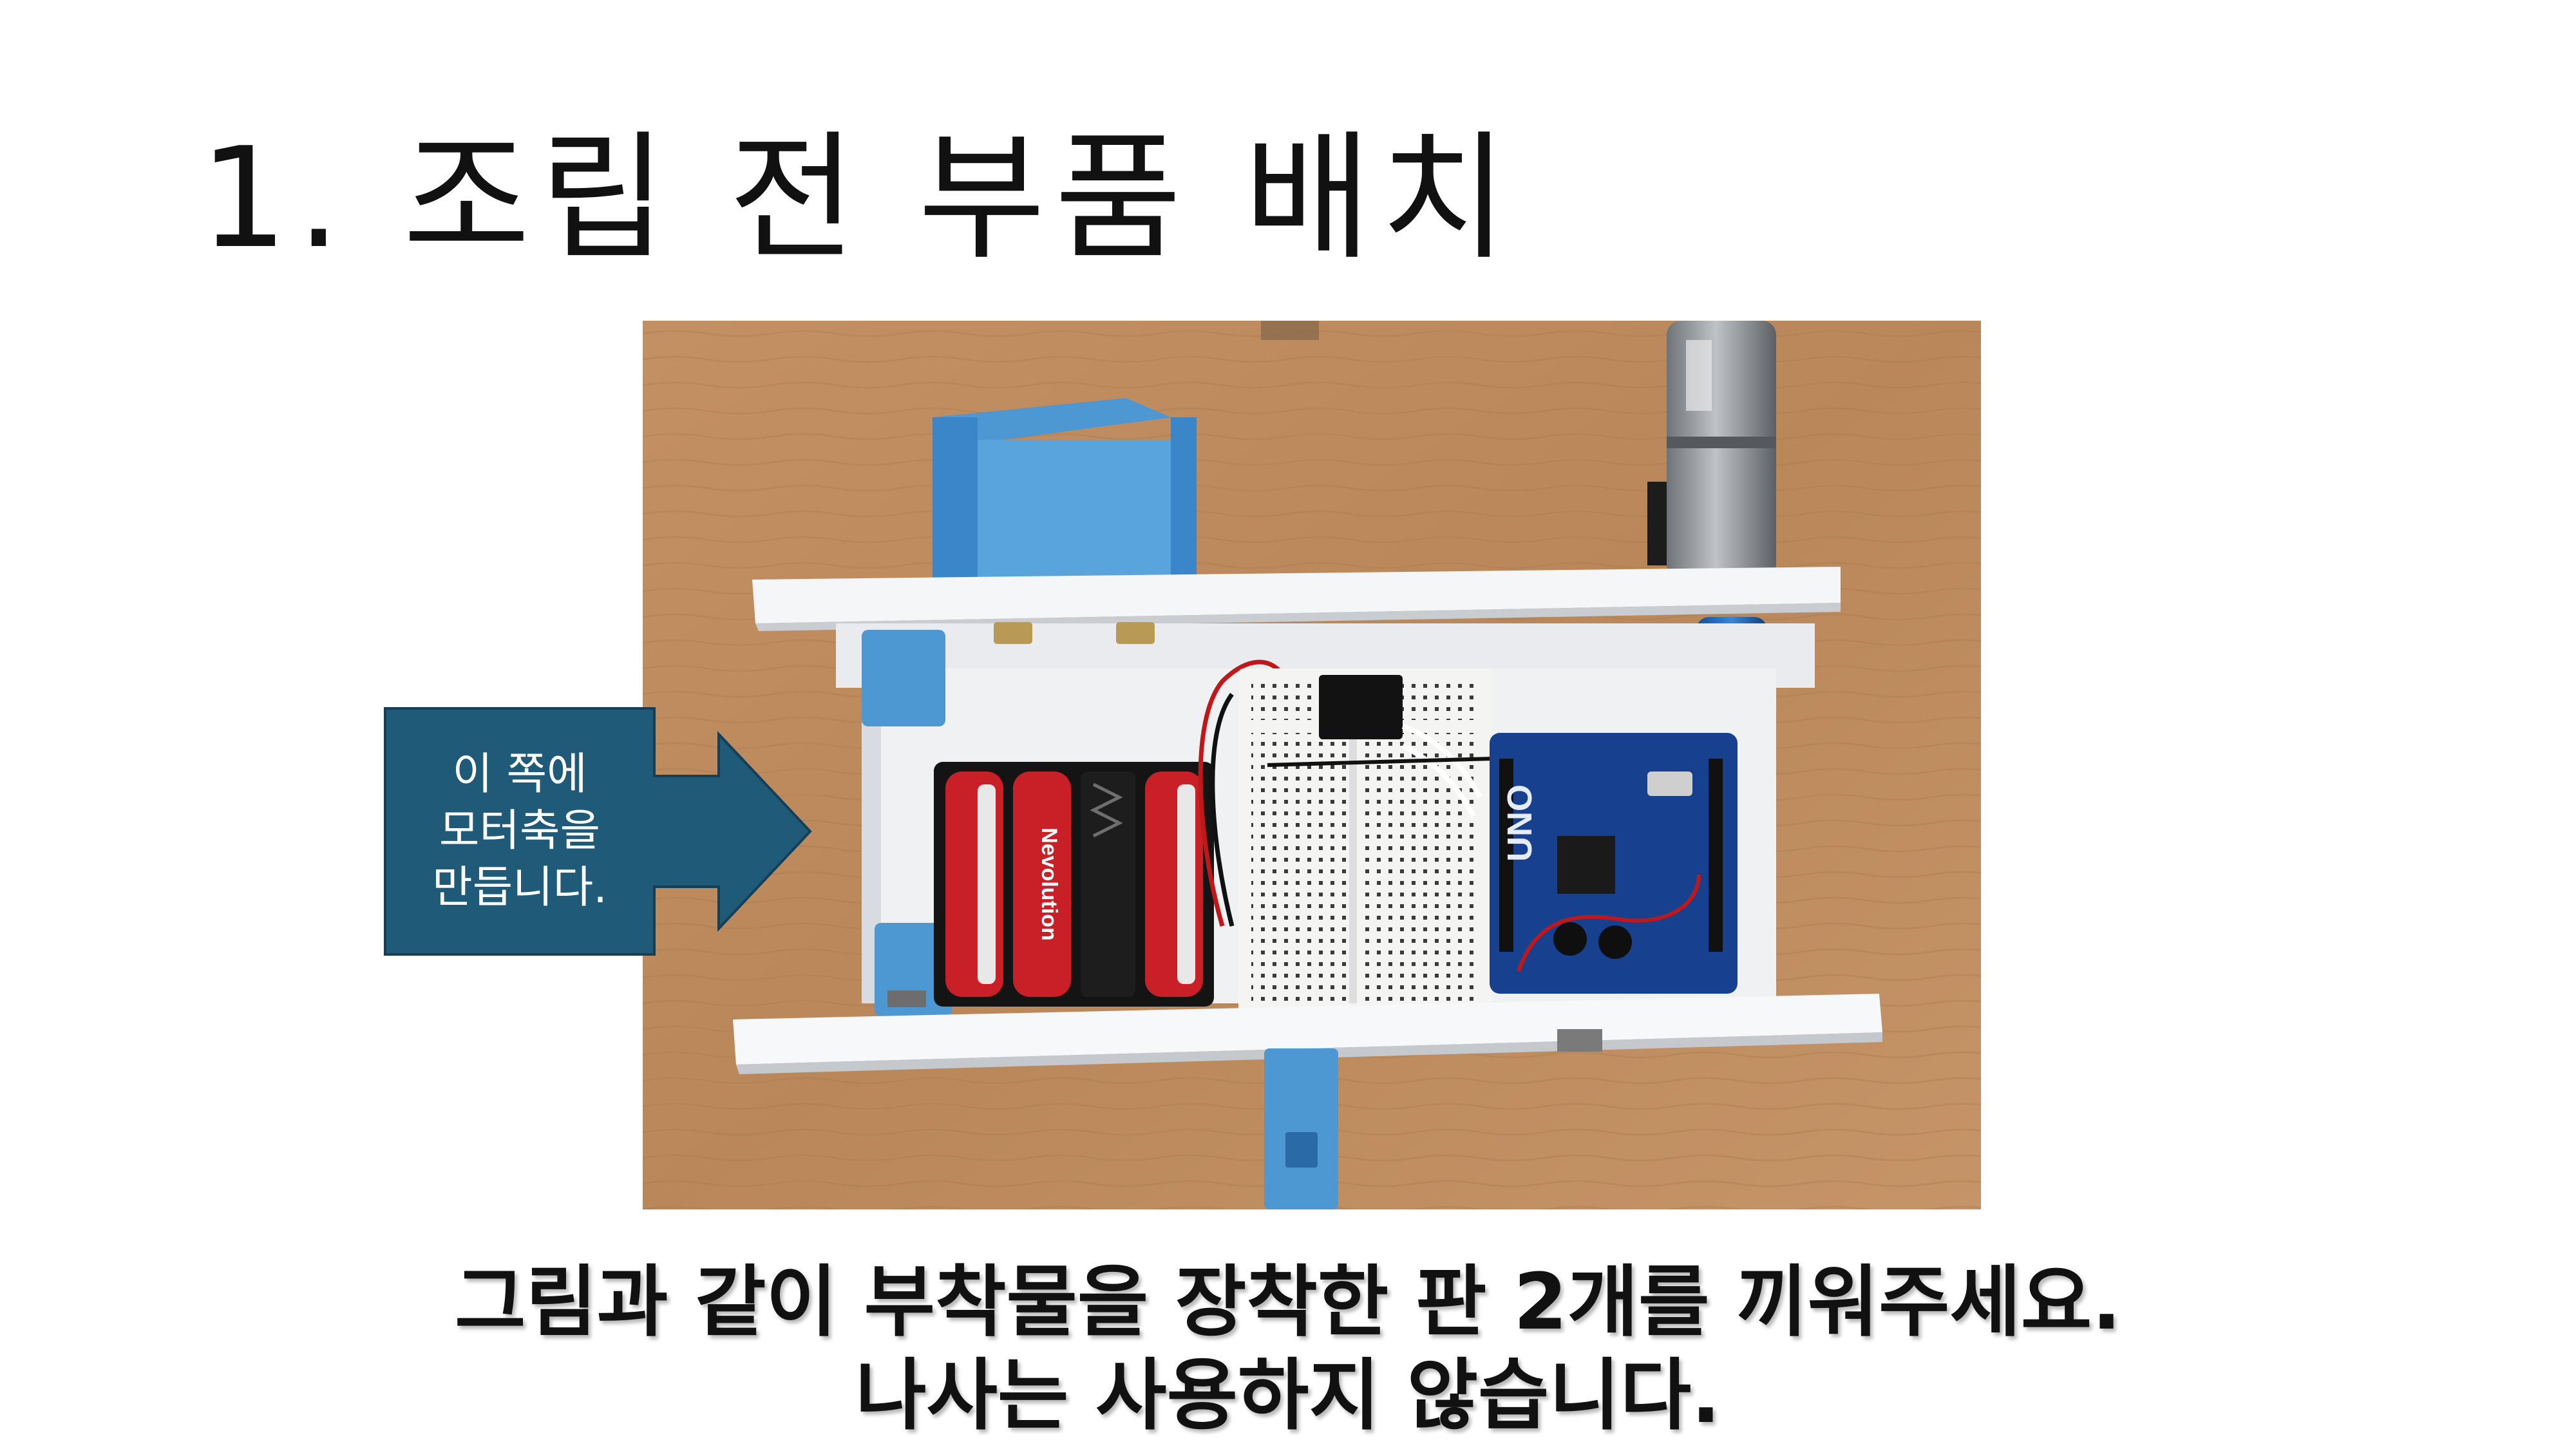  I want to click on arduino-uno-board: UNO, so click(1614, 863).